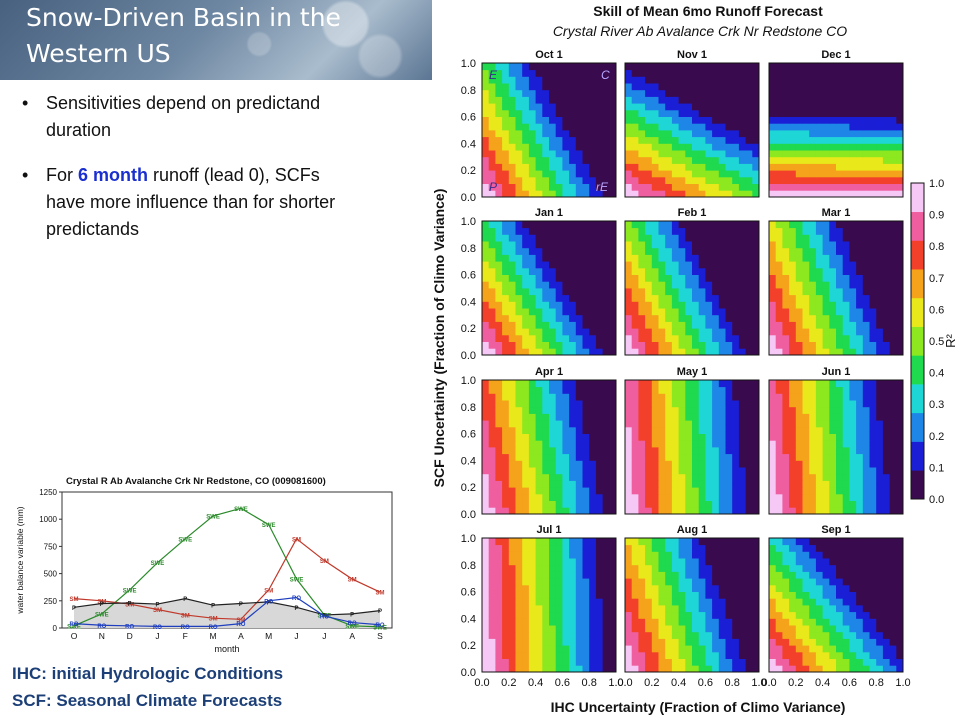 The image size is (960, 720). What do you see at coordinates (380, 594) in the screenshot?
I see `point-label-sm: SM` at bounding box center [380, 594].